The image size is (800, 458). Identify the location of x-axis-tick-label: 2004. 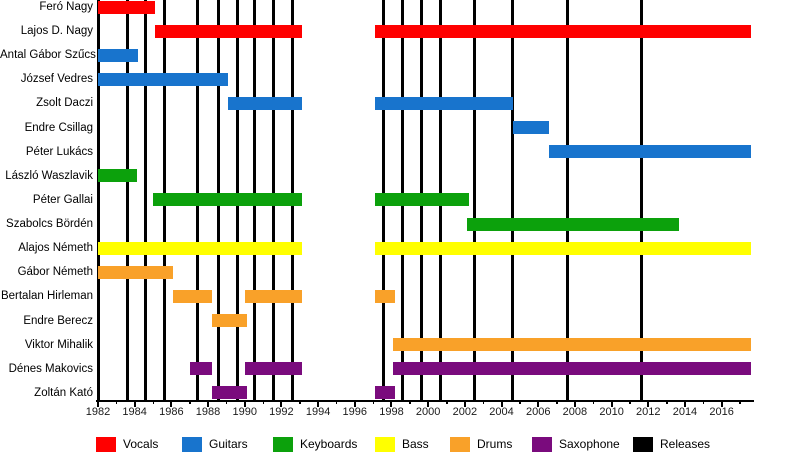
(501, 412).